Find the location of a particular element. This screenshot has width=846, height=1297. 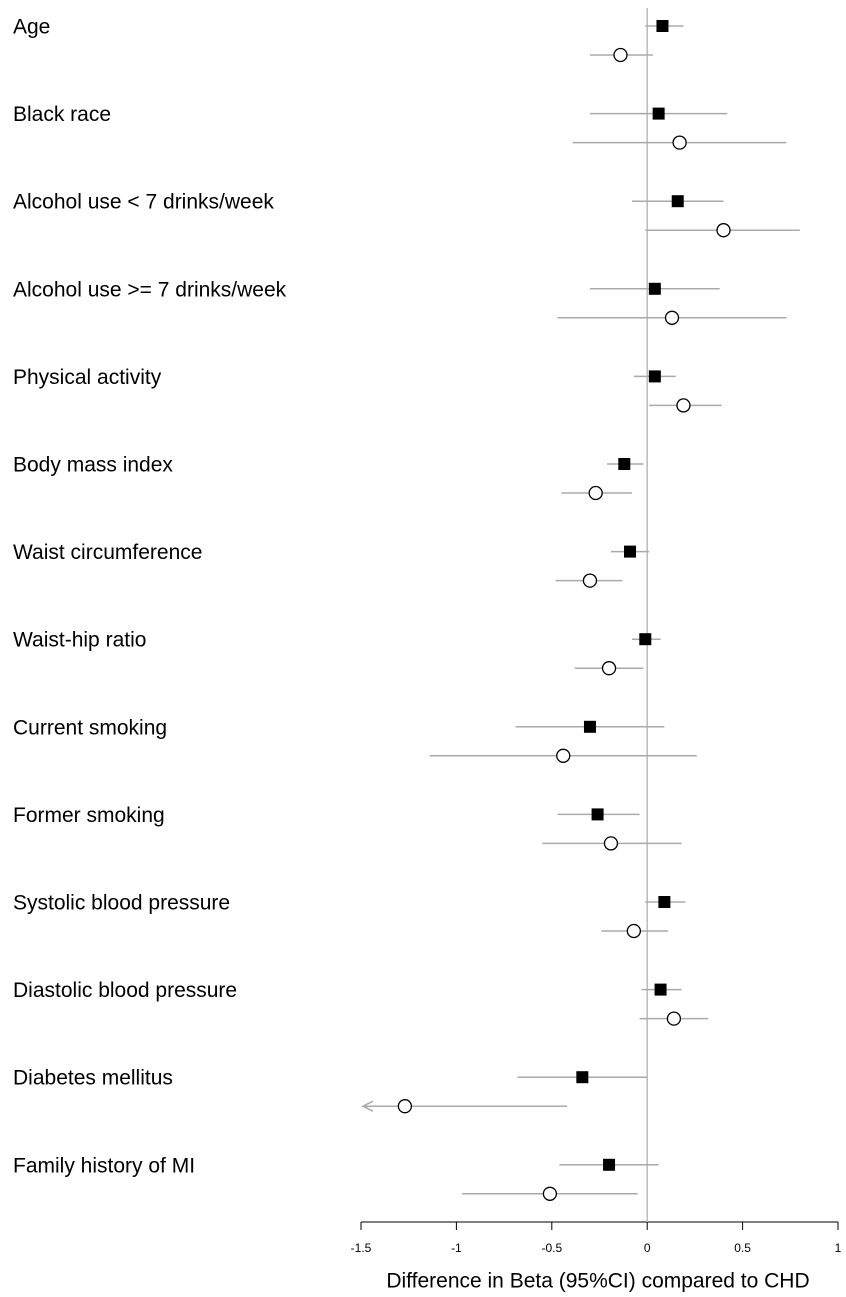

category-label: Physical activity is located at coordinates (87, 377).